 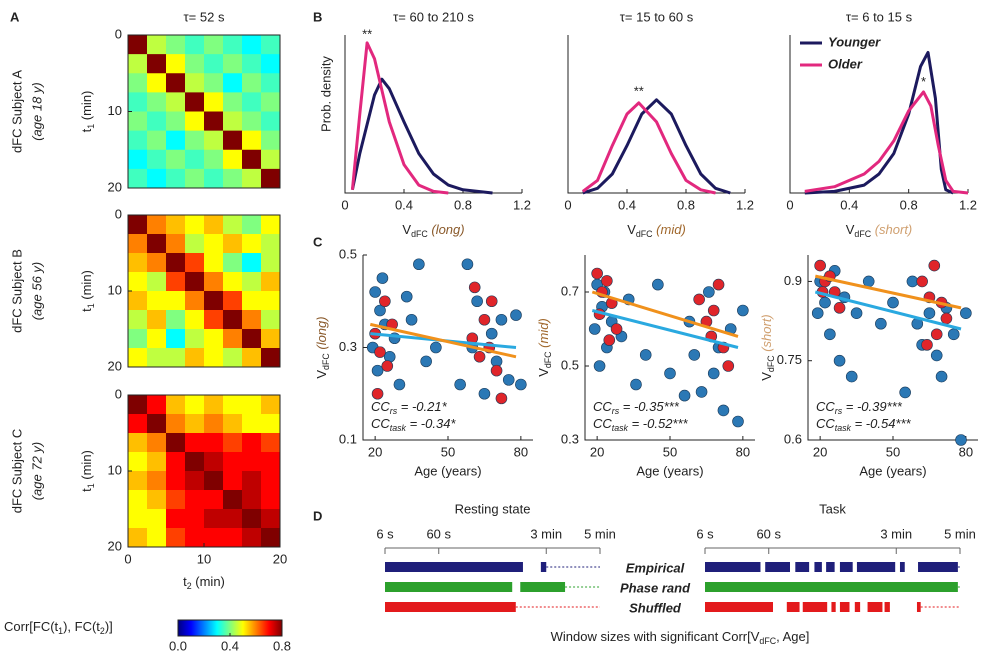 I want to click on row-sublabel: (age 18 y), so click(x=36, y=111).